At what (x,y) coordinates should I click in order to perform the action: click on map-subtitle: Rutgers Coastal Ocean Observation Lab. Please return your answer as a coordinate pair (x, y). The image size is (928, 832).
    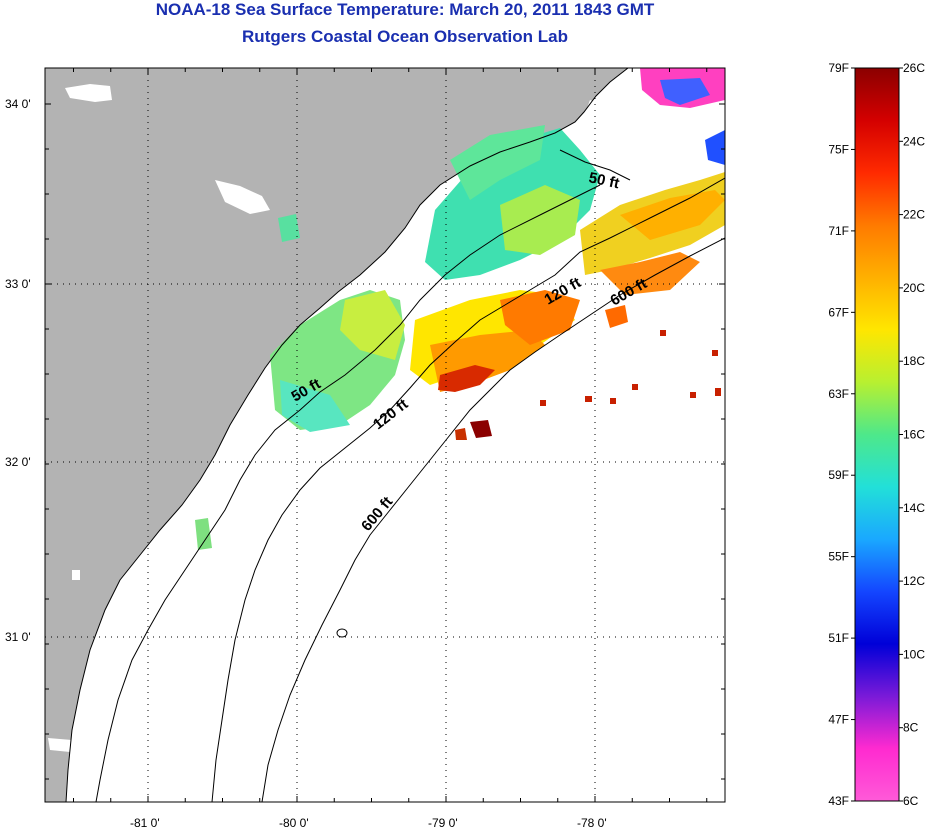
    Looking at the image, I should click on (405, 36).